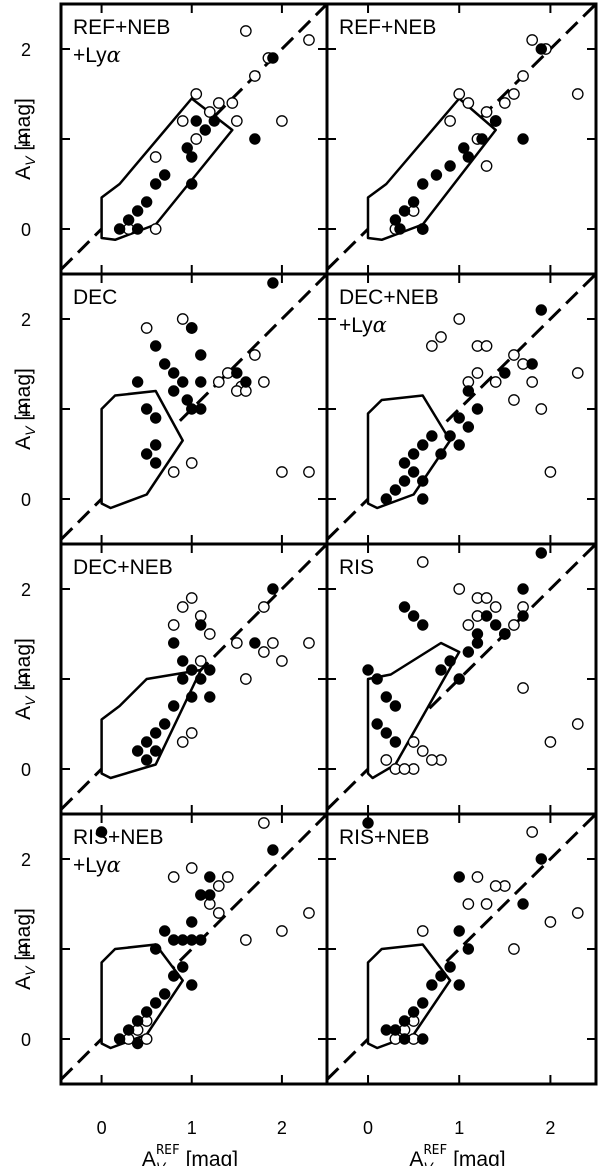 The height and width of the screenshot is (1166, 600). I want to click on panel-title: RIS, so click(356, 567).